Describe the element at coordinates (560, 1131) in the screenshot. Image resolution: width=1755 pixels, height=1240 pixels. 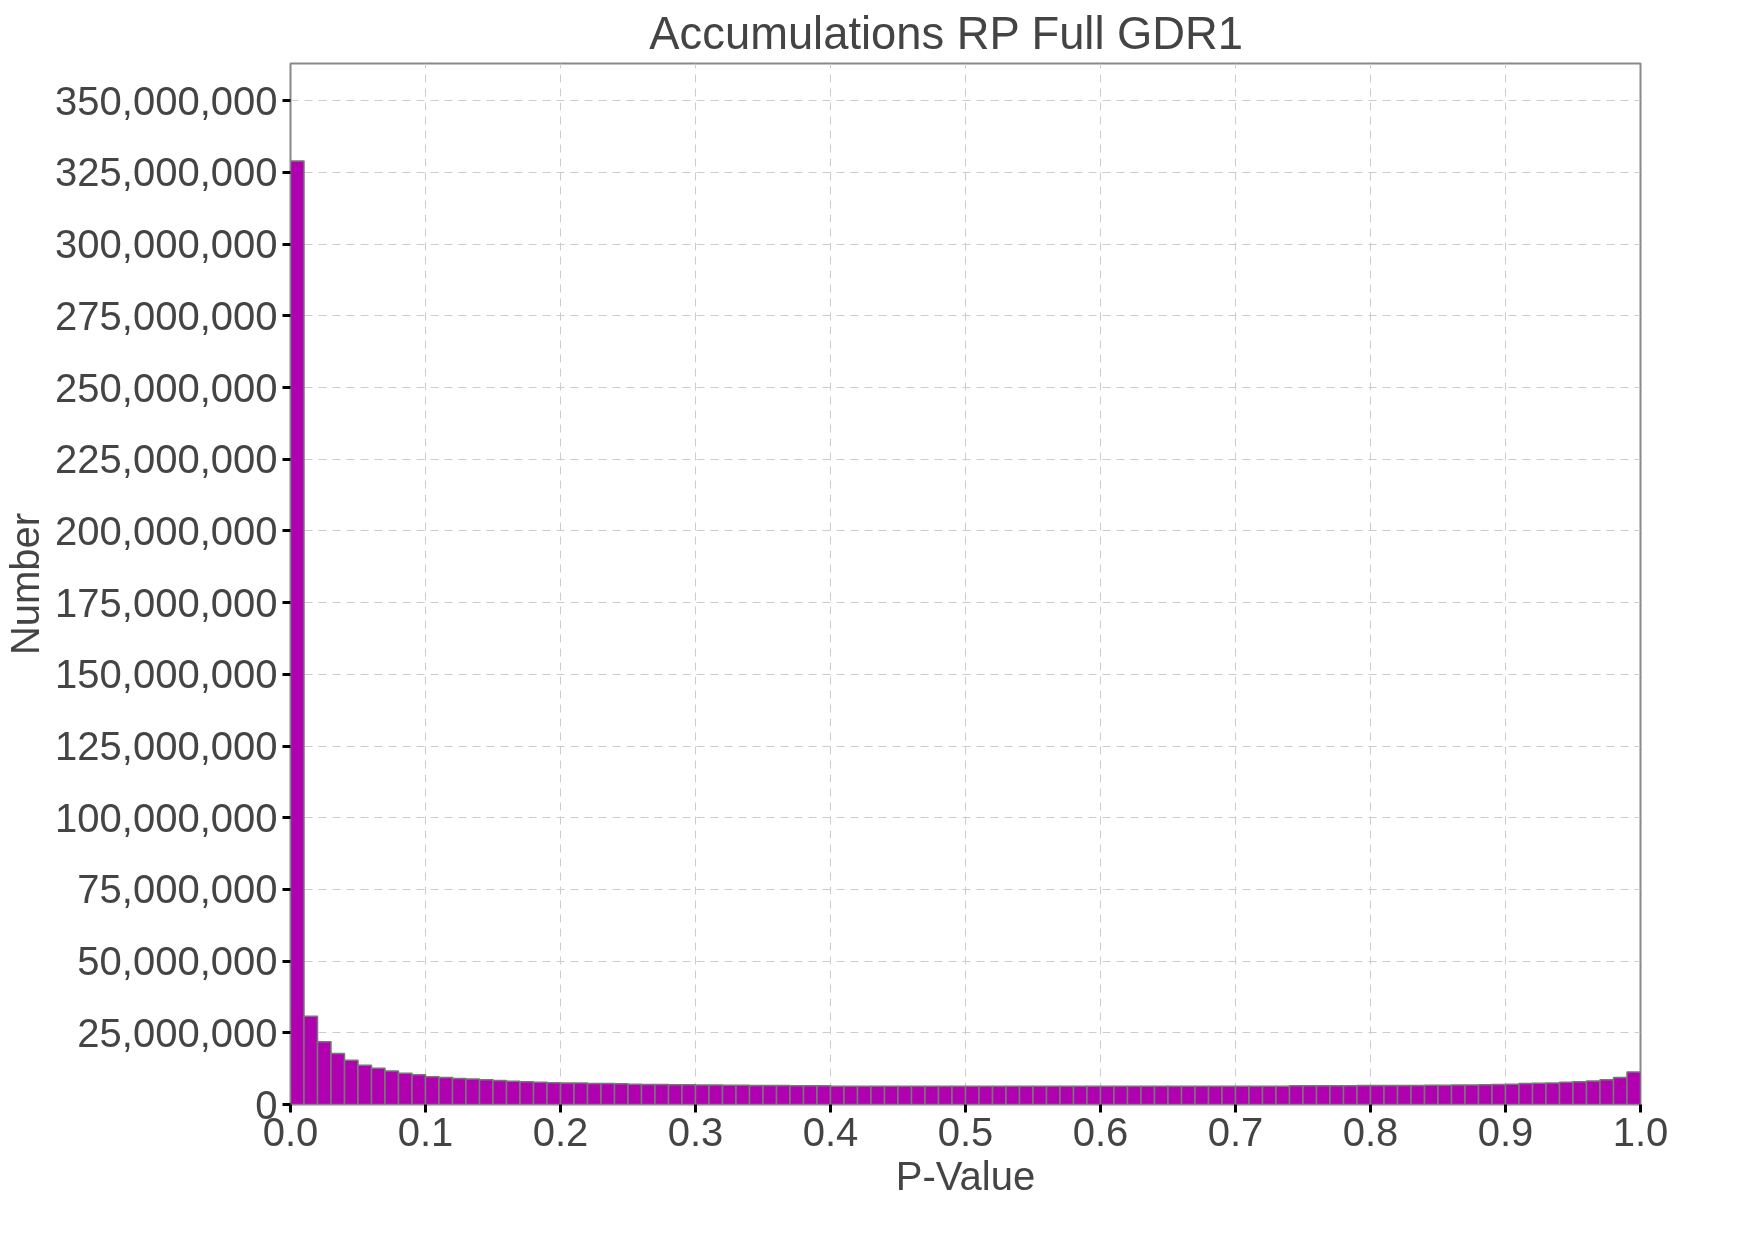
I see `x-tick-label: 0.2` at that location.